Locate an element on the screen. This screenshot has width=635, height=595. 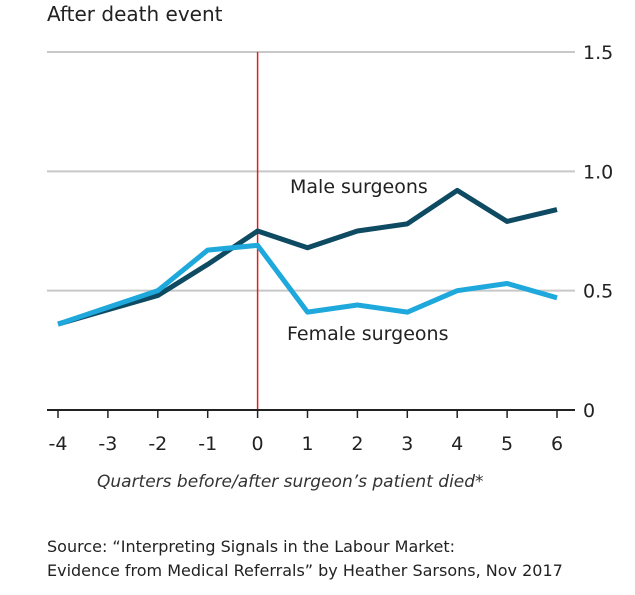
x-axis: -4 -3 -2 -1 0 1 2 3 4 5 6 is located at coordinates (311, 432).